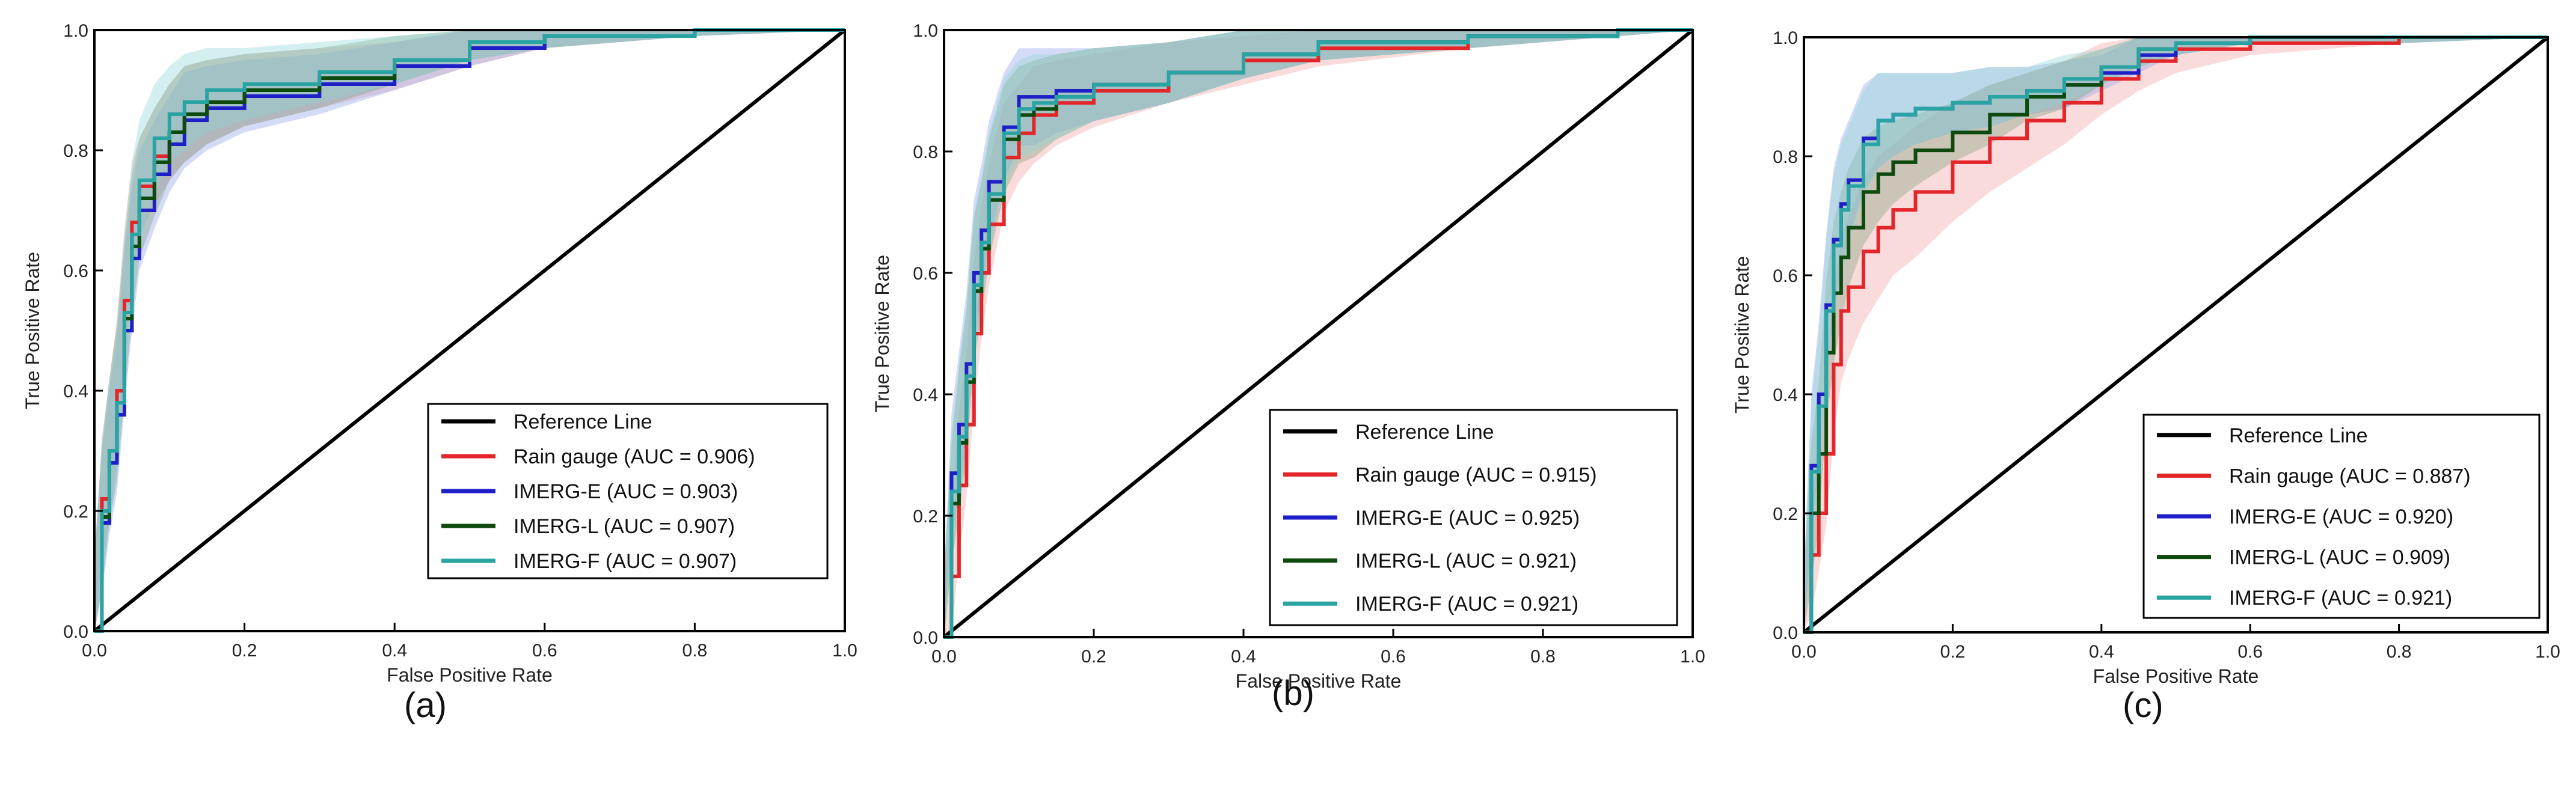 This screenshot has width=2576, height=785. I want to click on legend-label-3: IMERG-E (AUC = 0.920), so click(2341, 517).